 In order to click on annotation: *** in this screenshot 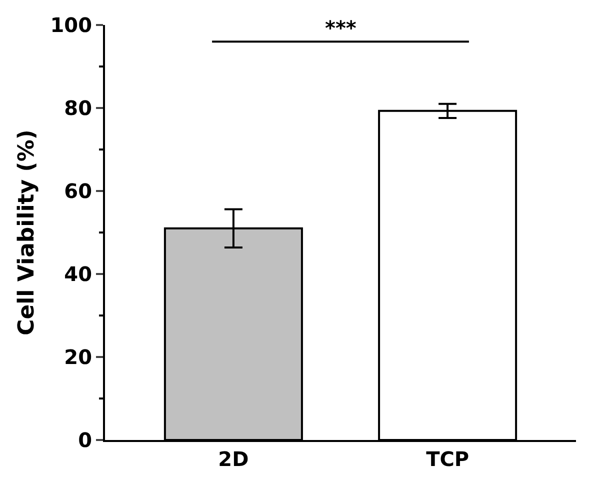, I will do `click(341, 28)`.